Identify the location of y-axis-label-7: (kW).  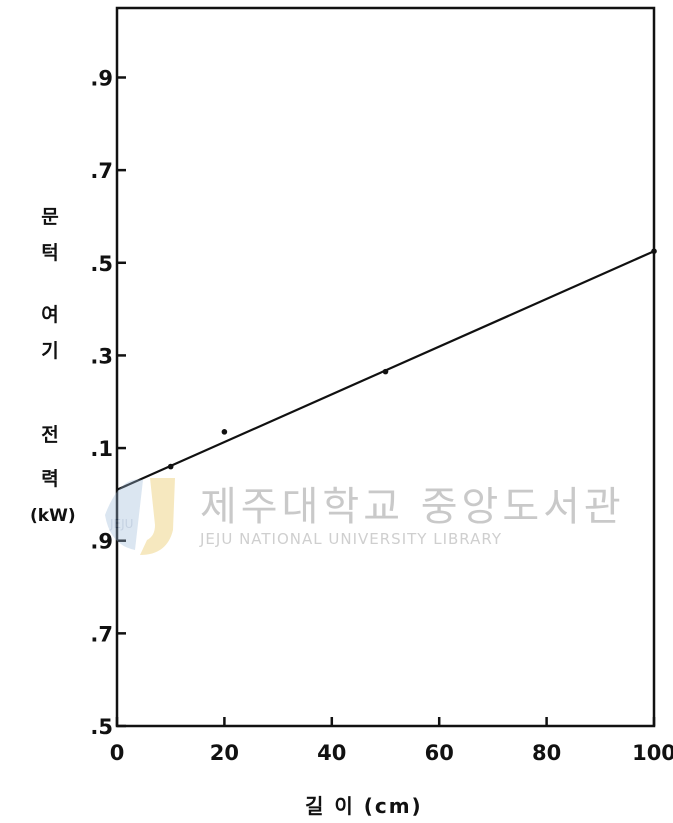
(53, 516).